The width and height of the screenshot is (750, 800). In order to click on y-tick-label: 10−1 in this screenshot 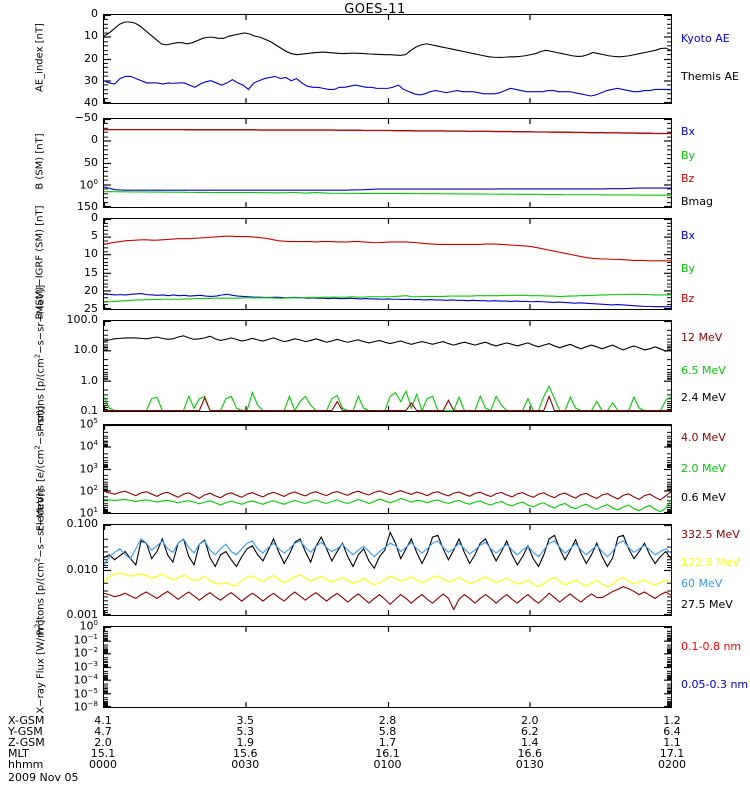, I will do `click(85, 639)`.